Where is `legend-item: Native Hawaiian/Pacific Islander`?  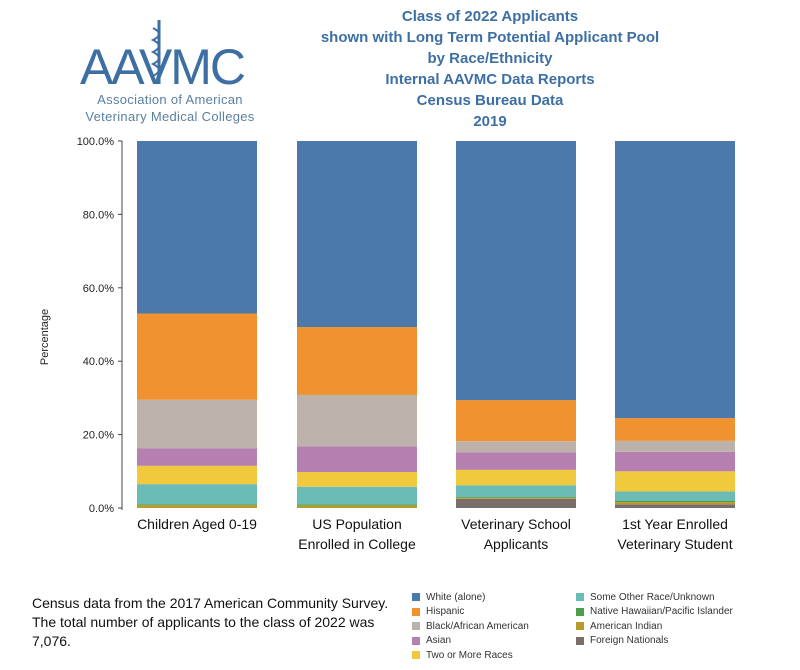 legend-item: Native Hawaiian/Pacific Islander is located at coordinates (654, 612).